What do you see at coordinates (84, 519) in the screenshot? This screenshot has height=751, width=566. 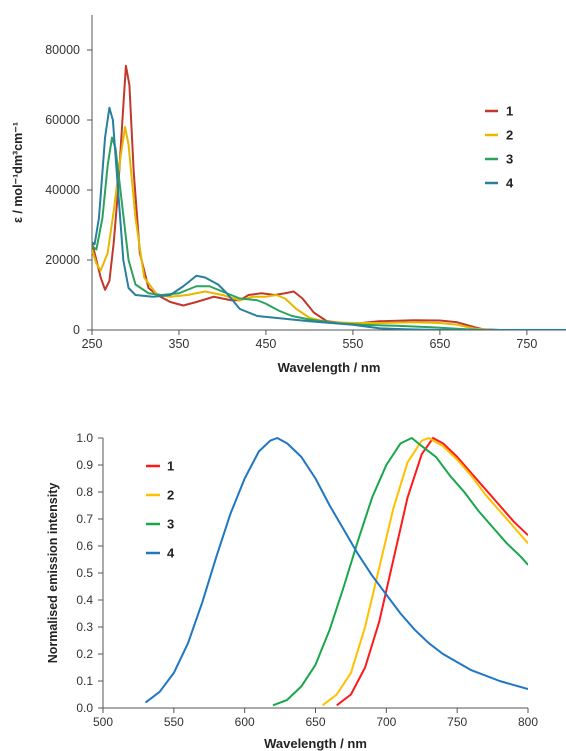 I see `y-tick-label: 0.7` at bounding box center [84, 519].